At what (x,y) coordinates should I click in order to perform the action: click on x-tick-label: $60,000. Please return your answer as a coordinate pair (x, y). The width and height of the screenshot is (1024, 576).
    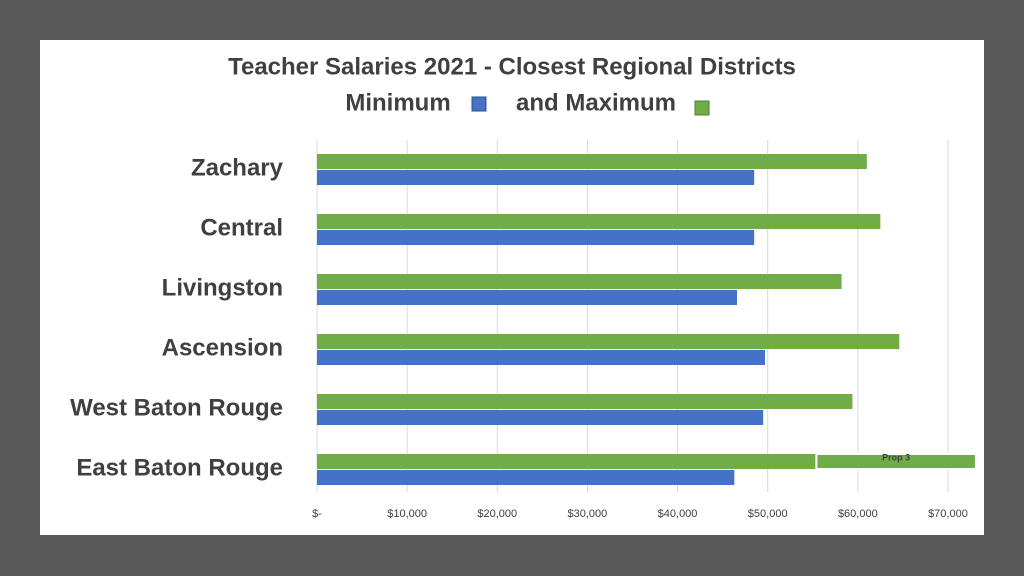
    Looking at the image, I should click on (858, 514).